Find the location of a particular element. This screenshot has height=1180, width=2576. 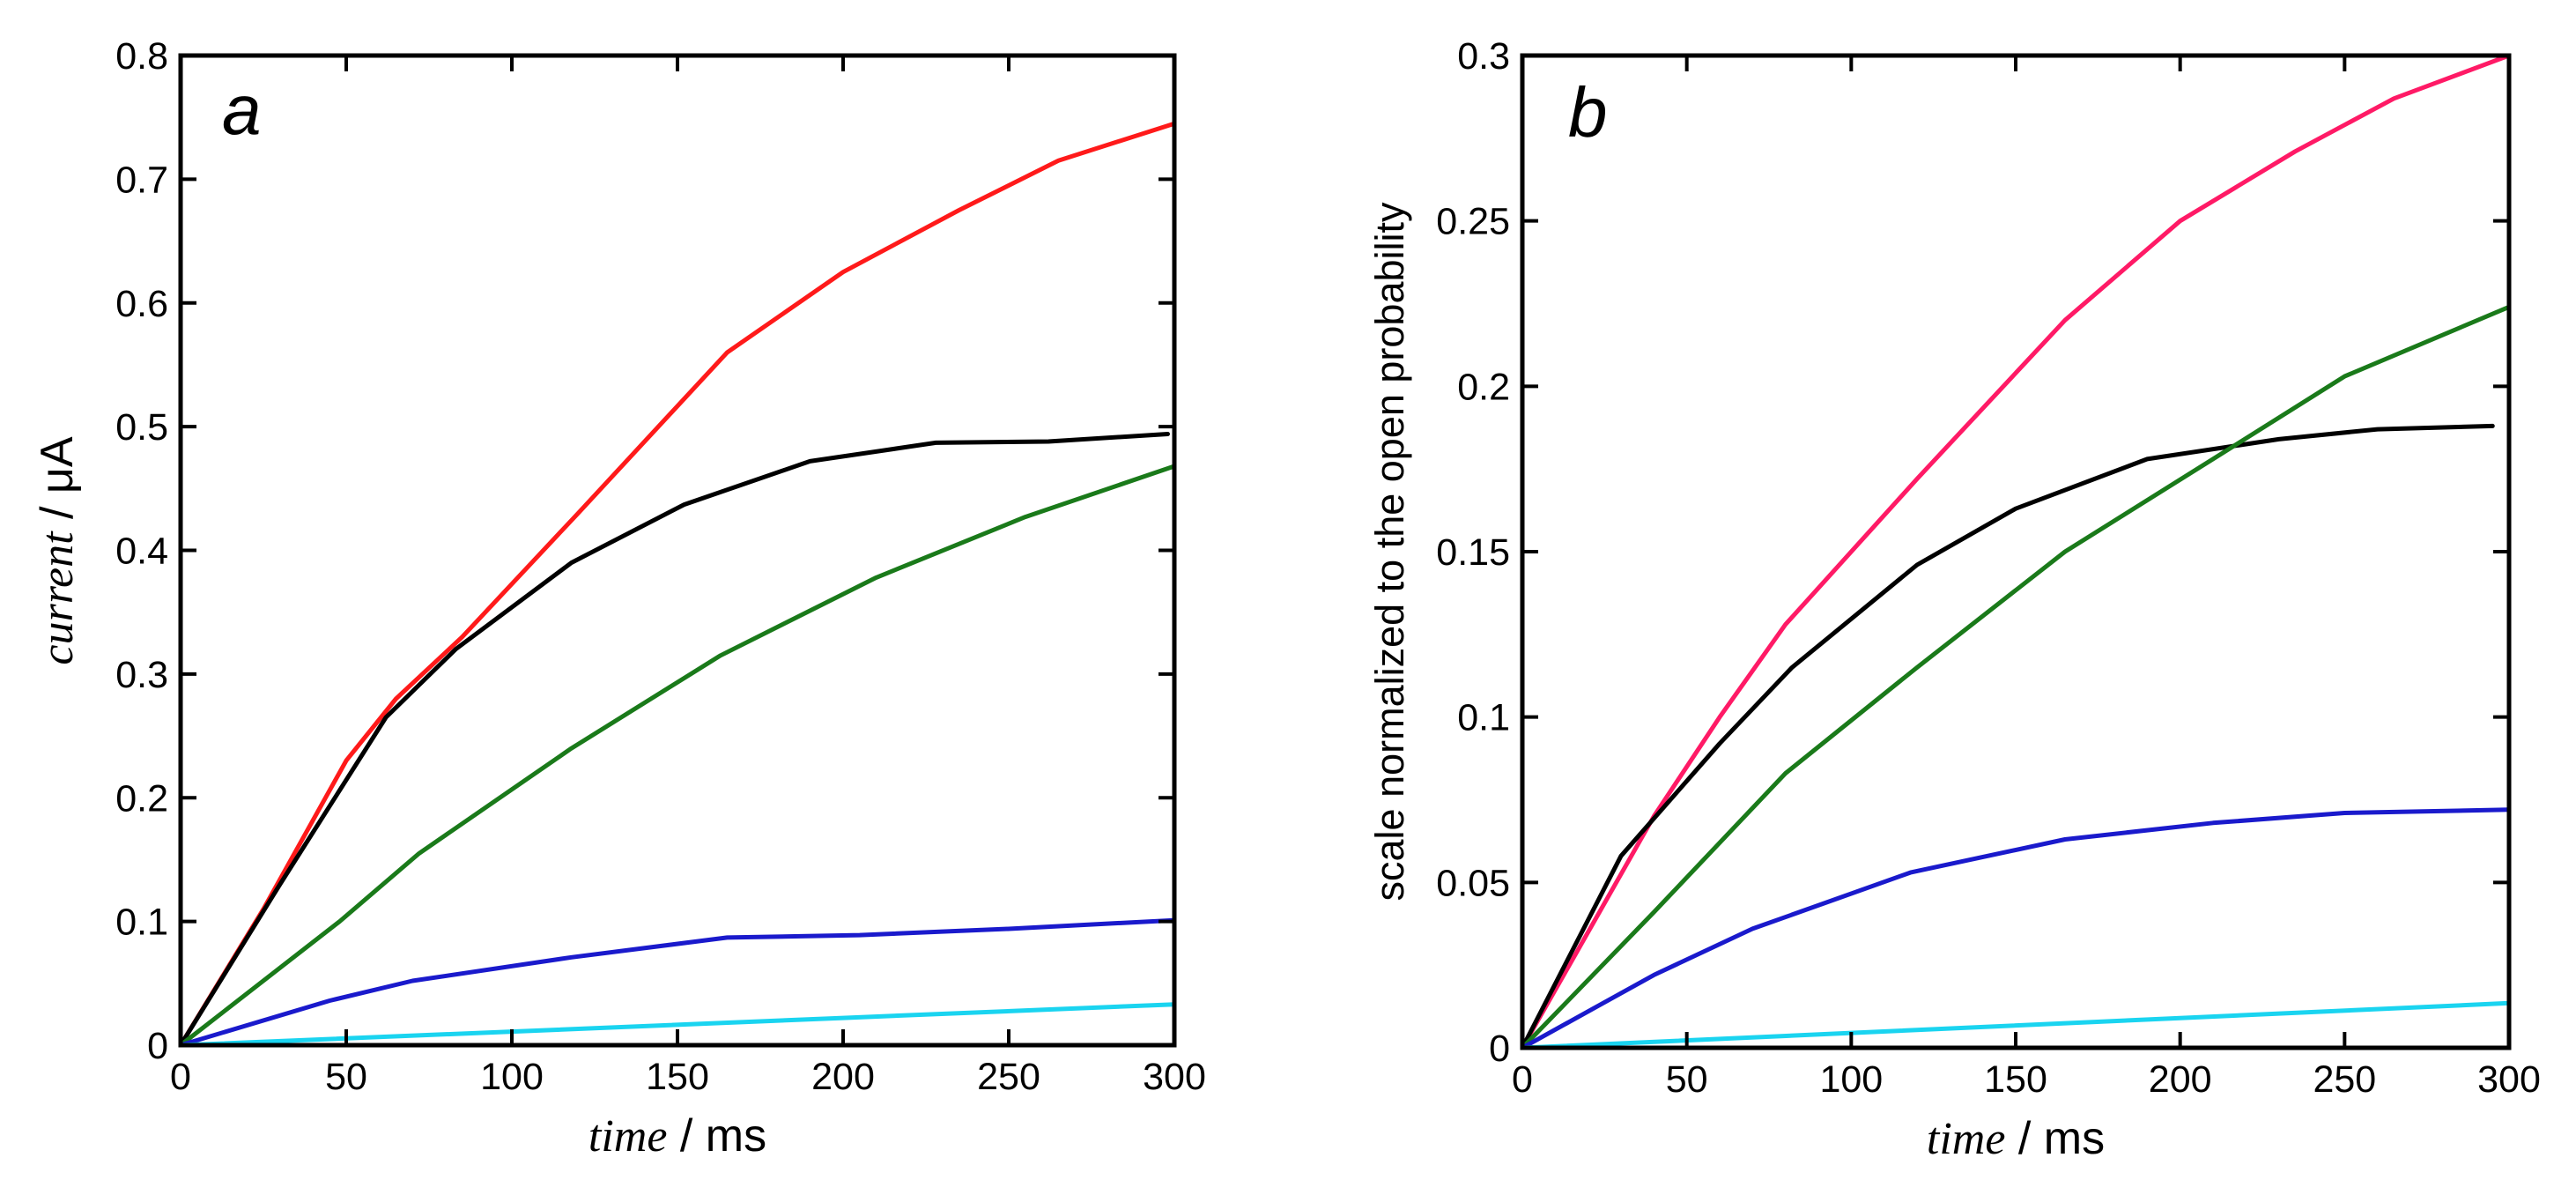

panel-b-x-tick-label: 200 is located at coordinates (2180, 1079).